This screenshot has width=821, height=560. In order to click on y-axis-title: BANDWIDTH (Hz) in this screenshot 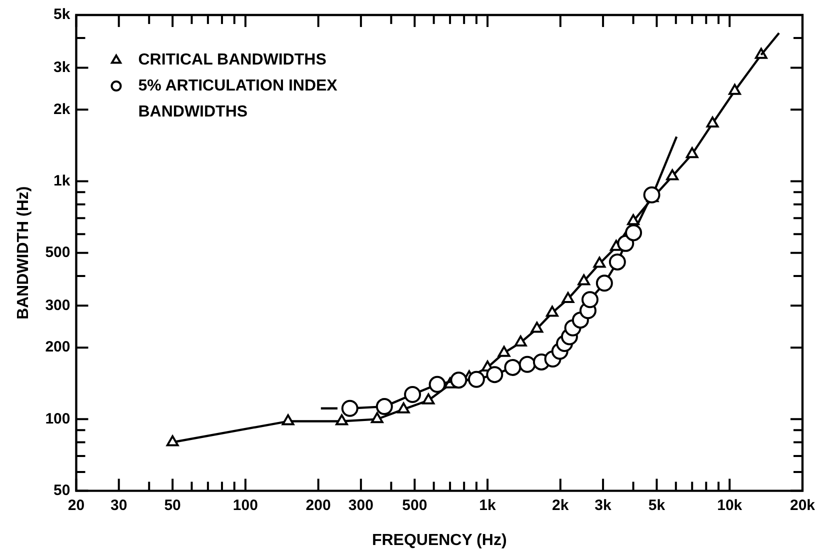, I will do `click(23, 253)`.